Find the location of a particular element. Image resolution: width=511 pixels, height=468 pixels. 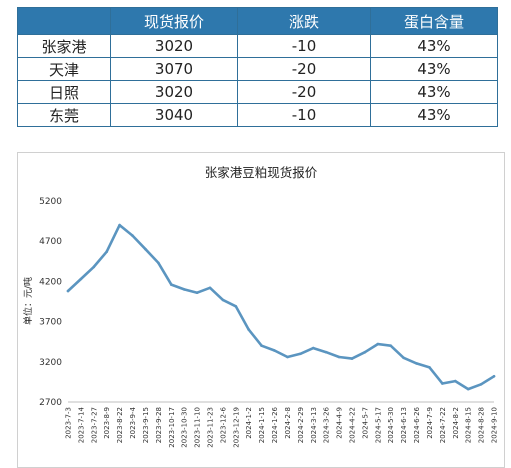

y-tick-label: 3700 is located at coordinates (50, 323).